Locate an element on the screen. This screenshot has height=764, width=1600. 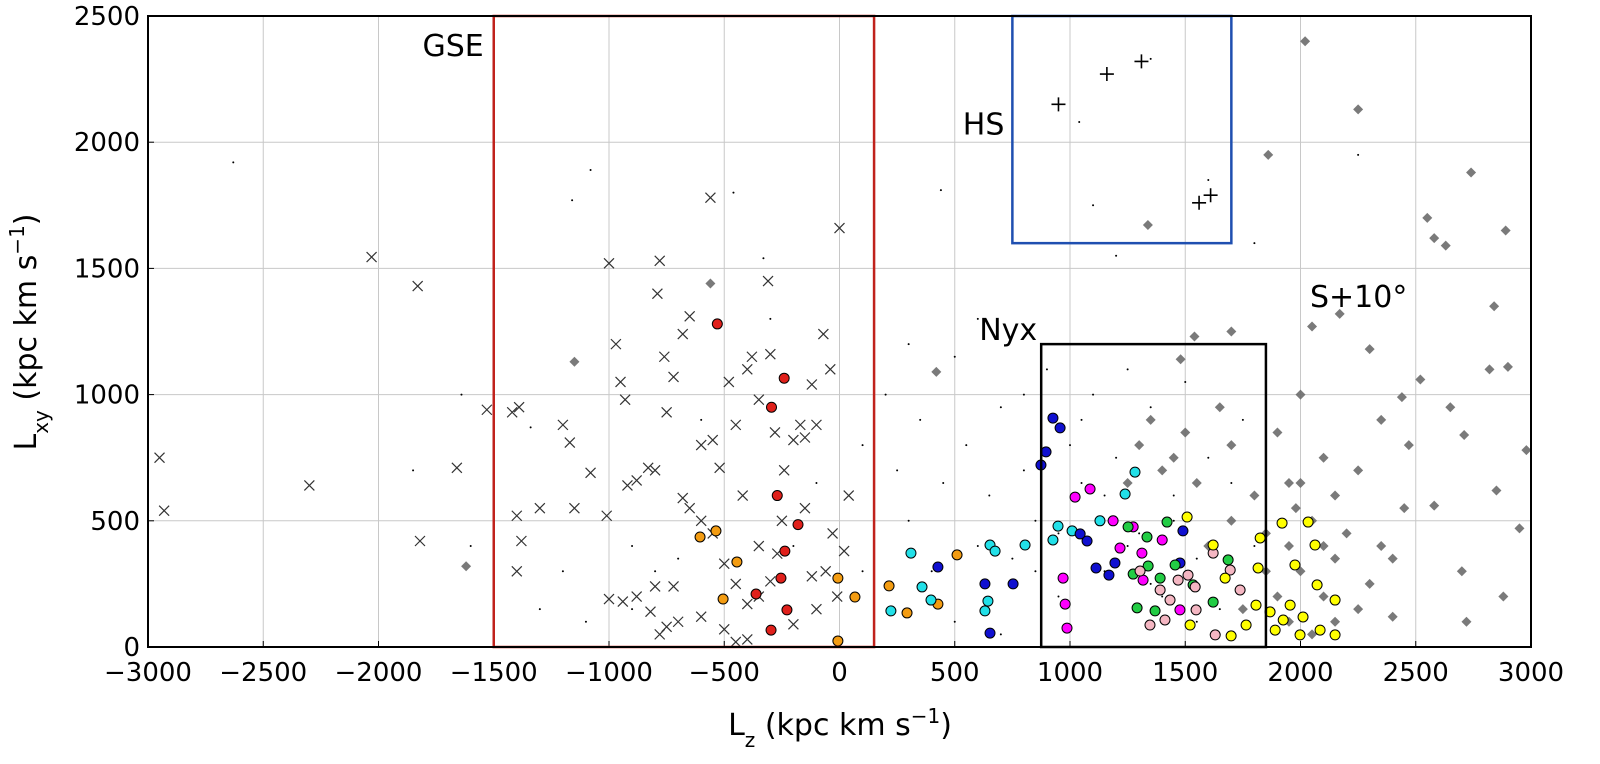
axis-label-part: (kpc km s is located at coordinates (832, 725).